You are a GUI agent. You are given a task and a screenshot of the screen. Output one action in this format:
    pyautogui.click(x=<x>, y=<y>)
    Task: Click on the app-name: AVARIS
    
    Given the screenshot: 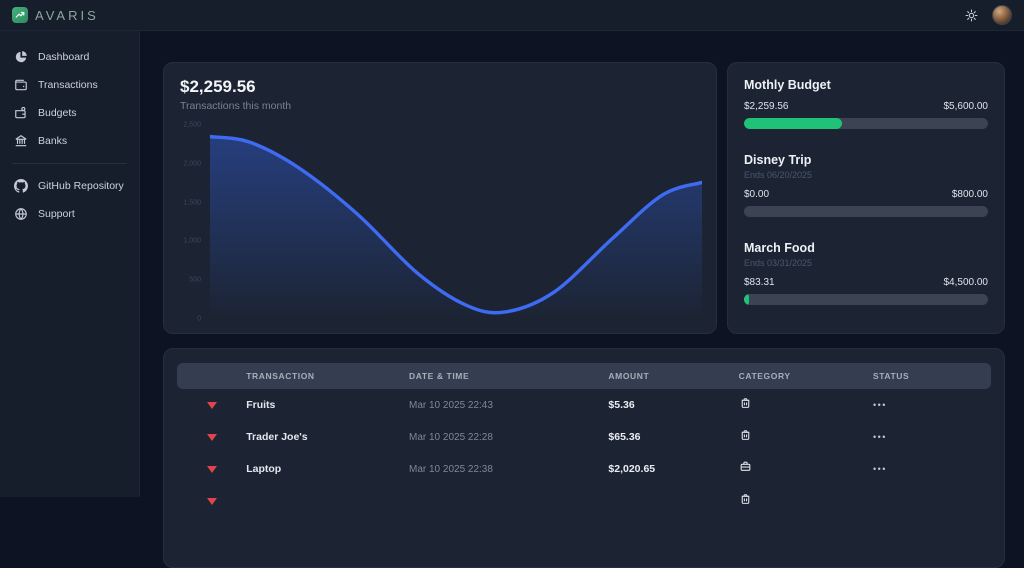 What is the action you would take?
    pyautogui.click(x=67, y=15)
    